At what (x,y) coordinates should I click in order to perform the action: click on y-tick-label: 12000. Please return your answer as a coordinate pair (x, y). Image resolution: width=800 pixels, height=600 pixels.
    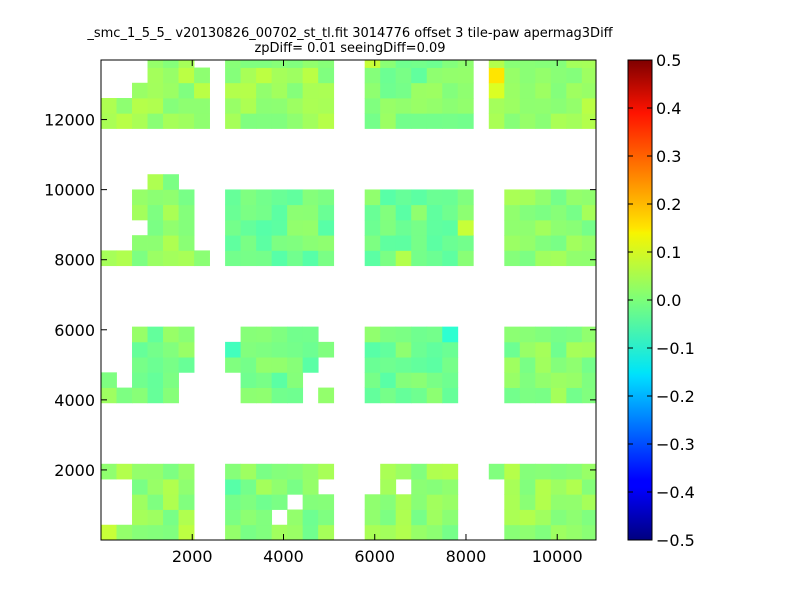
    Looking at the image, I should click on (69, 120).